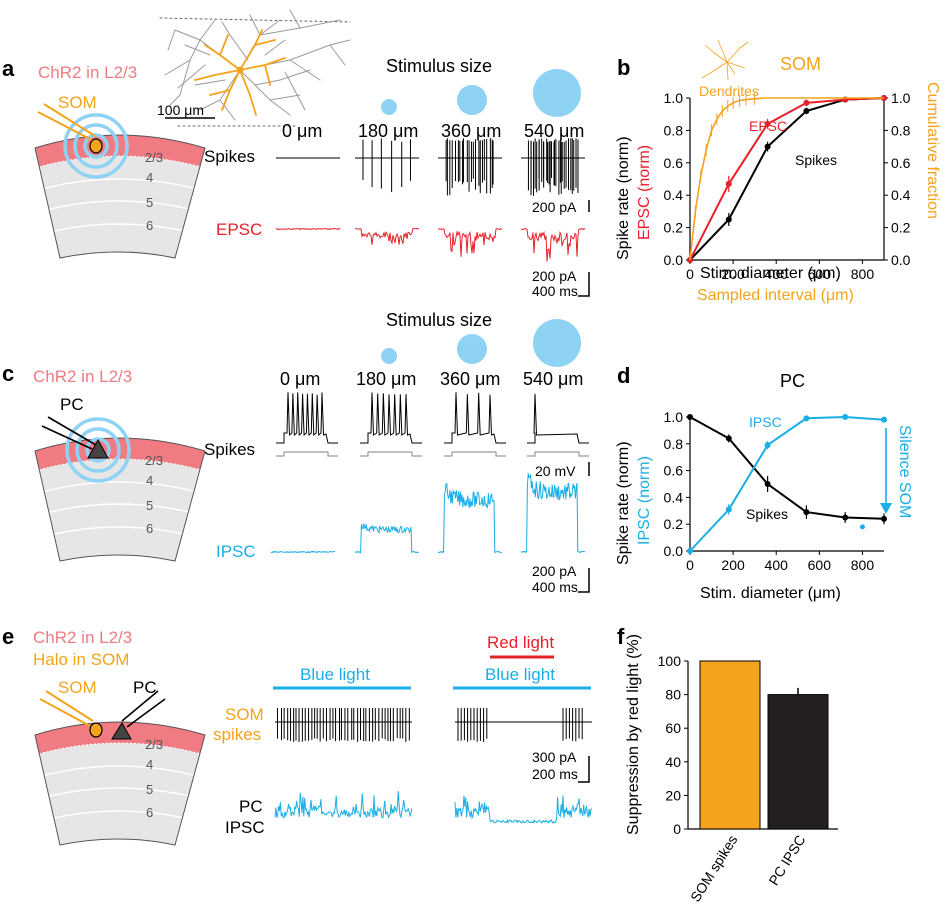  I want to click on som-label-a: SOM, so click(77, 102).